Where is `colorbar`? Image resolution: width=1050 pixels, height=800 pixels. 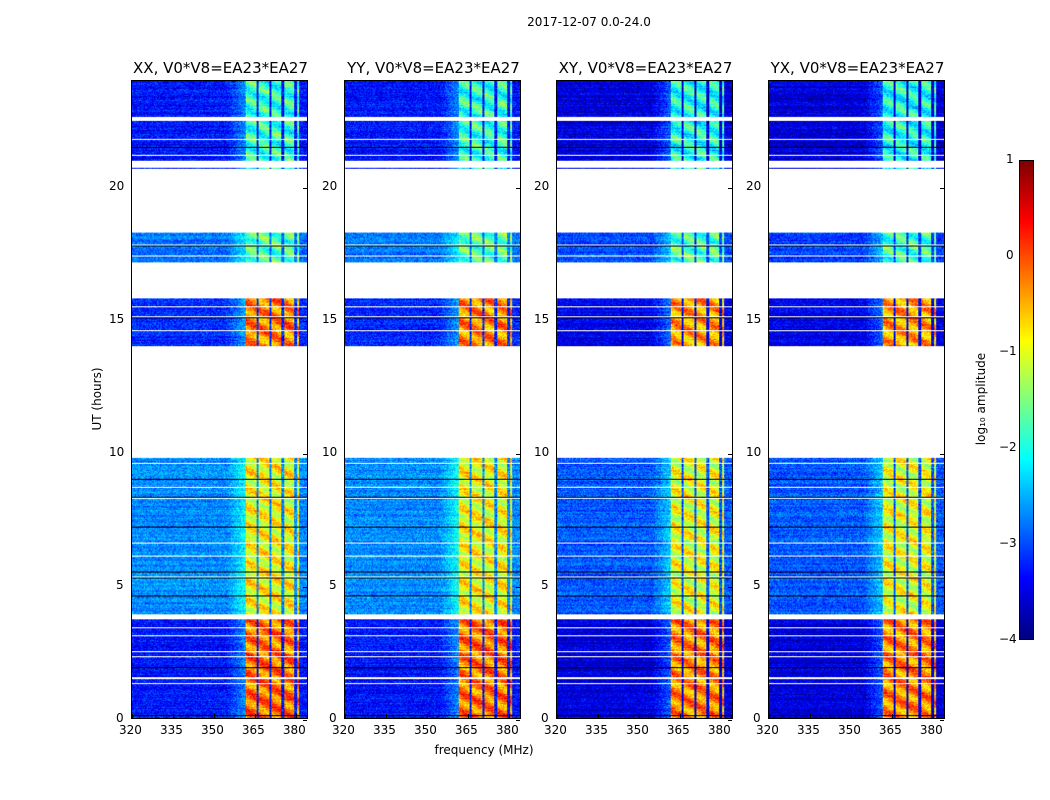 colorbar is located at coordinates (1026, 400).